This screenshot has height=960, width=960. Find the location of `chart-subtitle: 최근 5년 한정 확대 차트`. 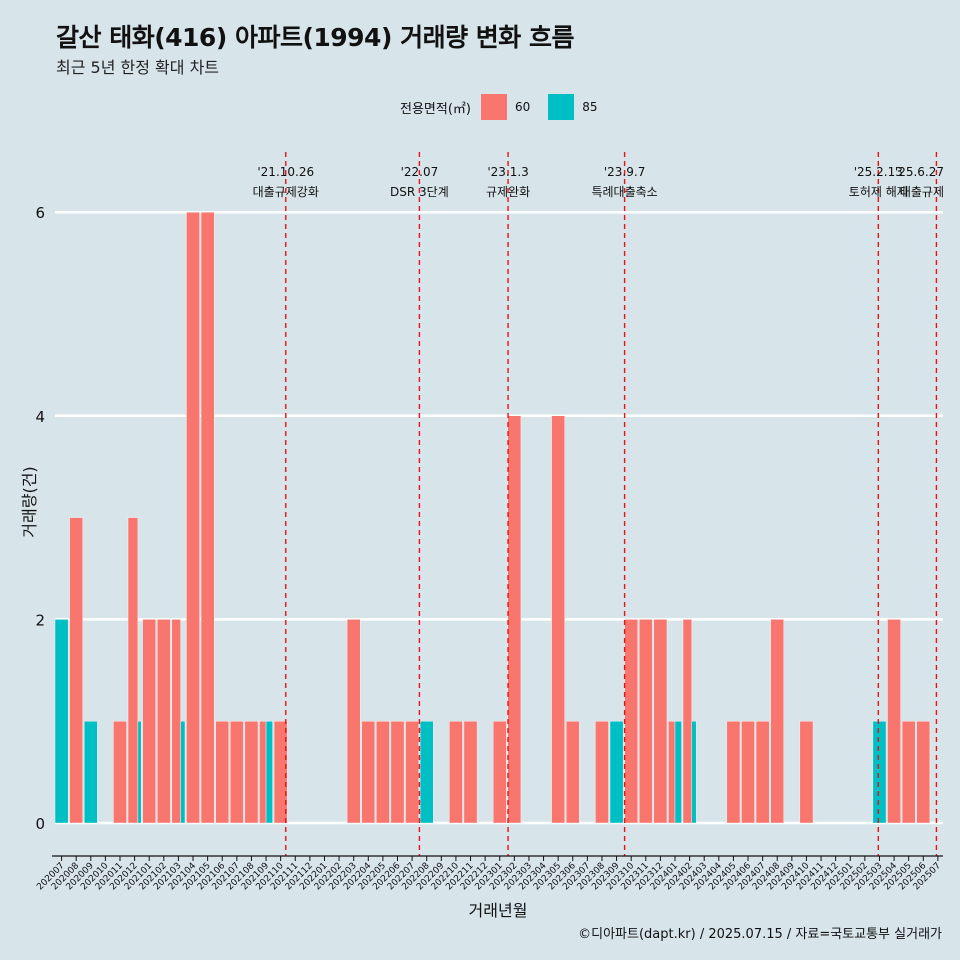

chart-subtitle: 최근 5년 한정 확대 차트 is located at coordinates (138, 67).